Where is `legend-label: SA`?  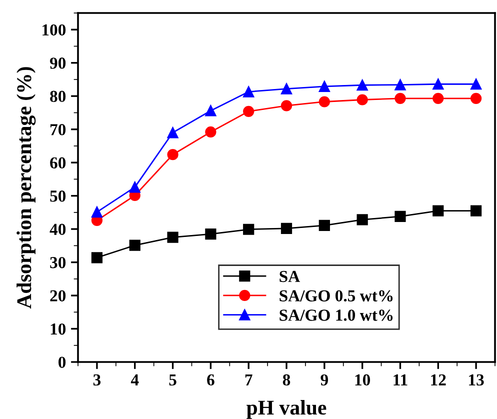 legend-label: SA is located at coordinates (290, 276).